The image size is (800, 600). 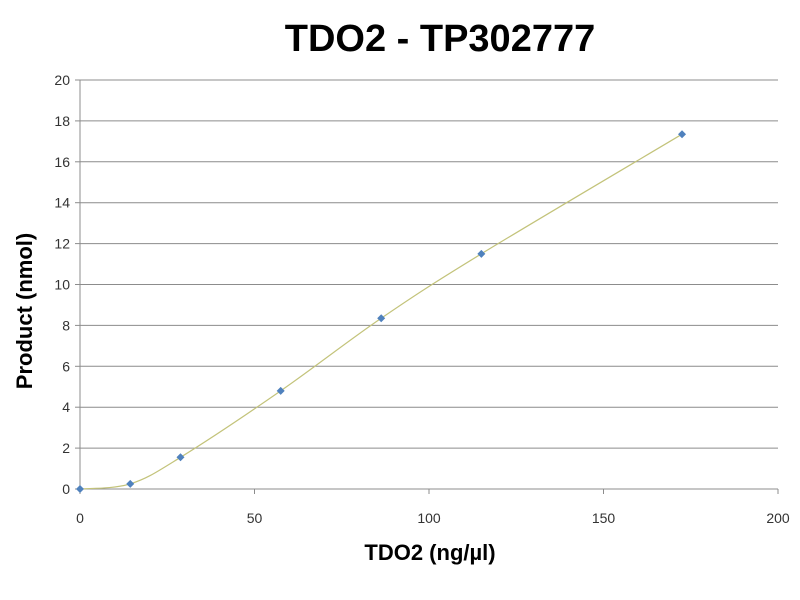 I want to click on y-tick-label: 16, so click(x=62, y=162).